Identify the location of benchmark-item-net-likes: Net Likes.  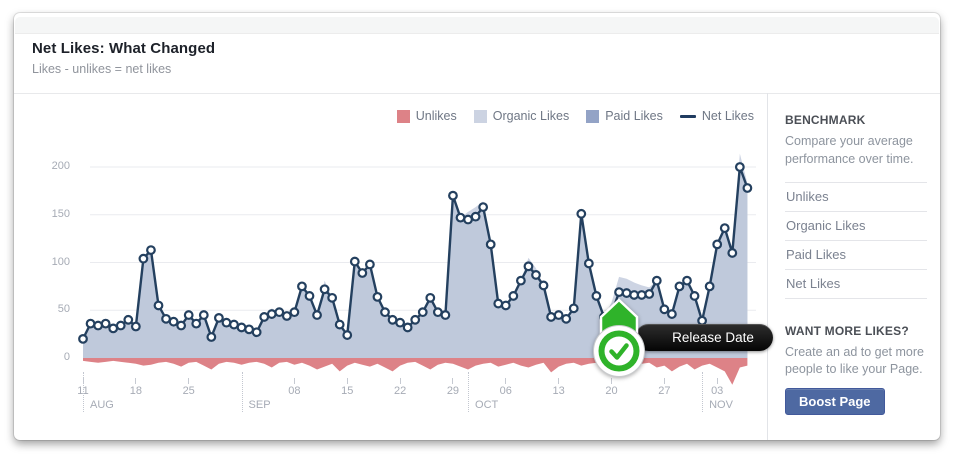
(856, 284).